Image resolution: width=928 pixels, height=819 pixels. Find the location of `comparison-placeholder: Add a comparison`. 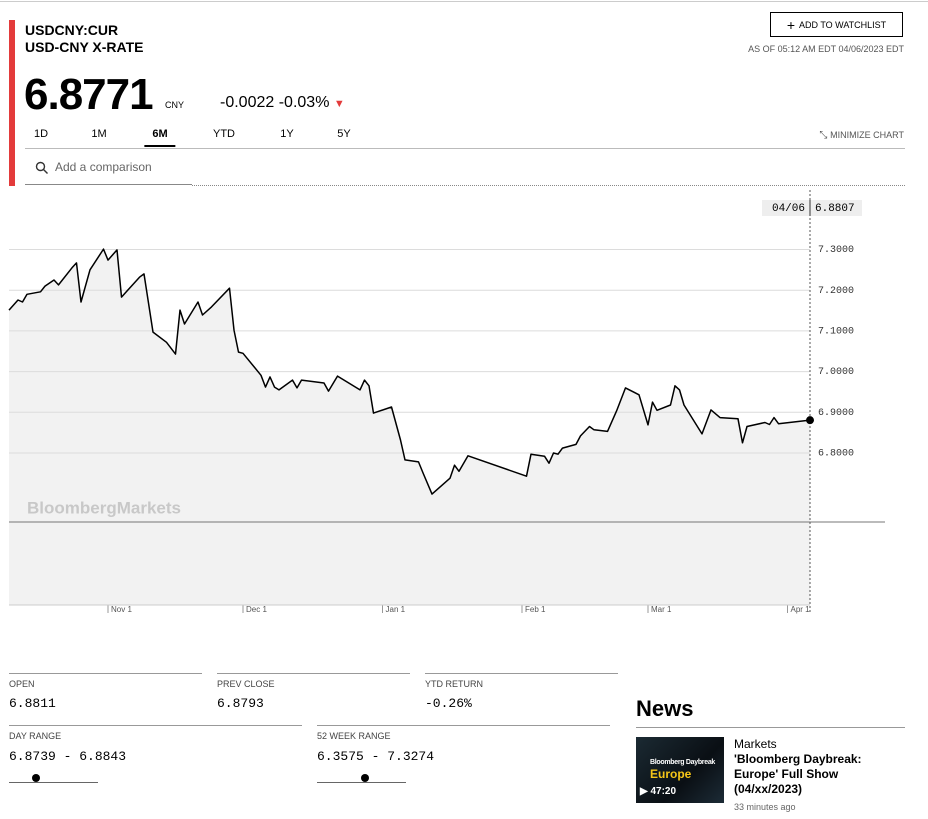

comparison-placeholder: Add a comparison is located at coordinates (103, 167).